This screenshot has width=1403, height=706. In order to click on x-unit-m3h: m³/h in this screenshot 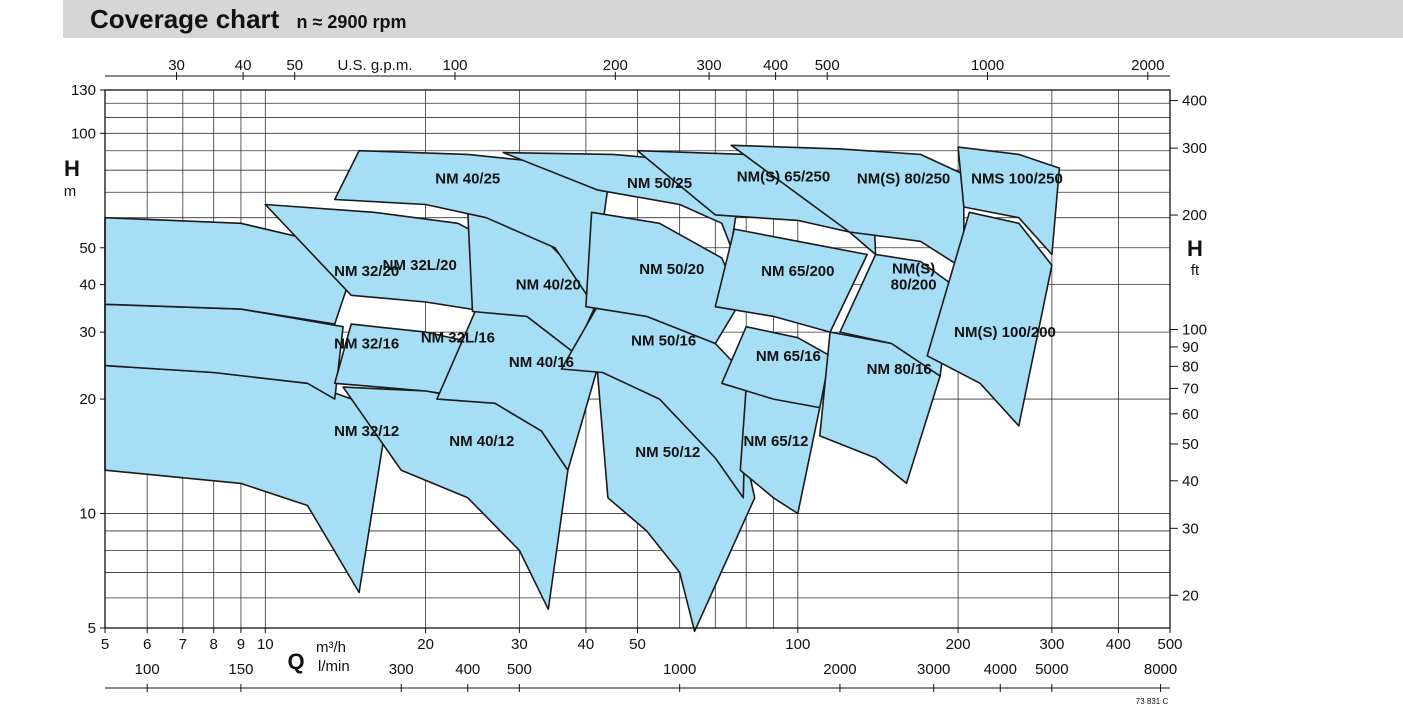, I will do `click(331, 647)`.